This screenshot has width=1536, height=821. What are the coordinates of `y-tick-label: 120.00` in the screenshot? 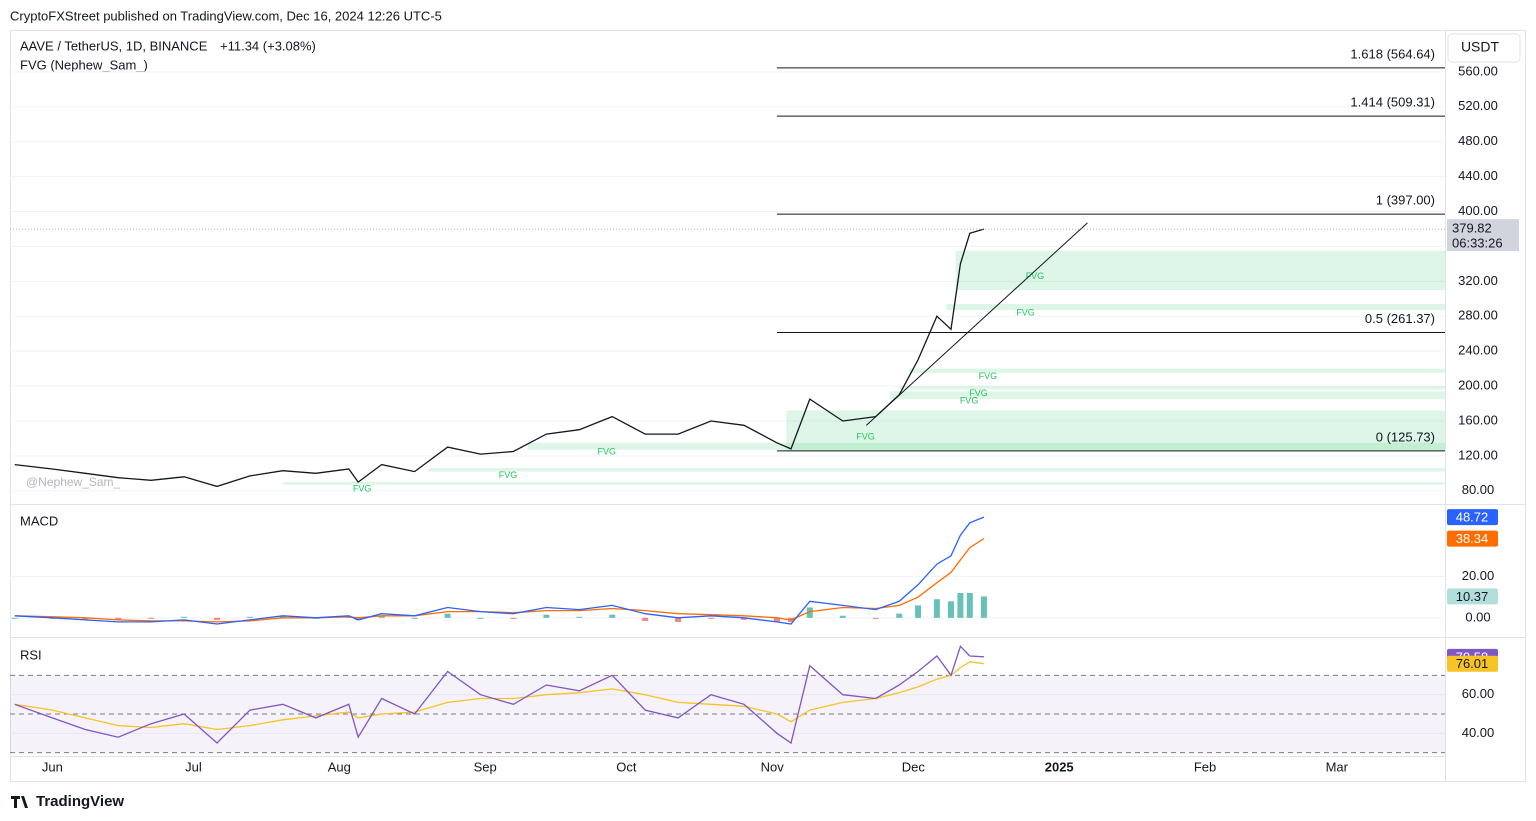 It's located at (1478, 454).